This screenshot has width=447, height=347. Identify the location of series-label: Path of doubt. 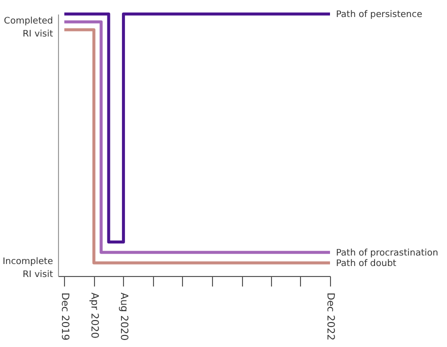
(366, 263).